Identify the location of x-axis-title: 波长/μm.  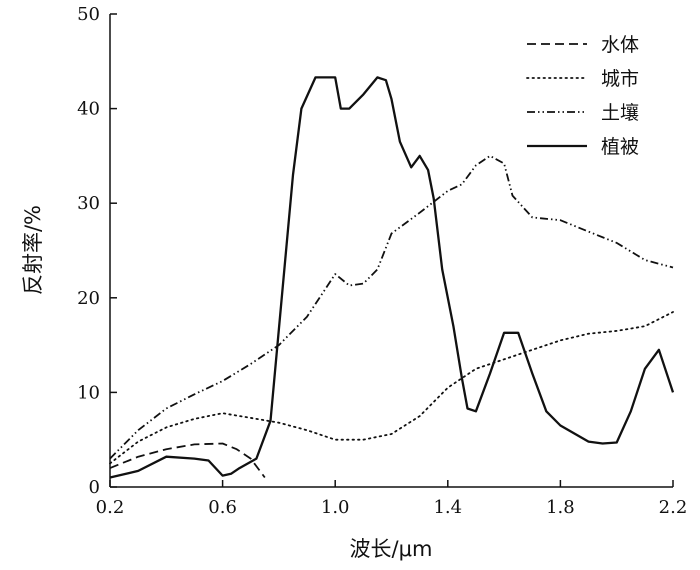
(391, 549).